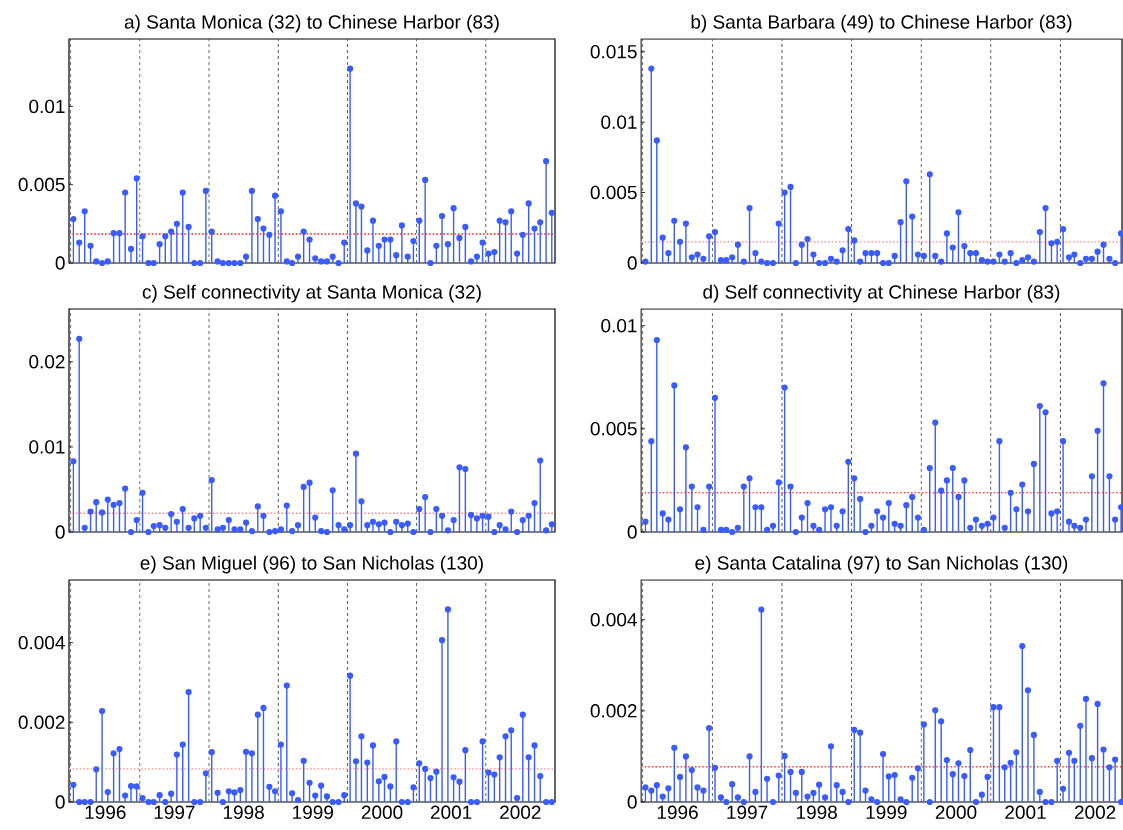 The image size is (1123, 830). I want to click on y-tick-label: 0.02, so click(47, 362).